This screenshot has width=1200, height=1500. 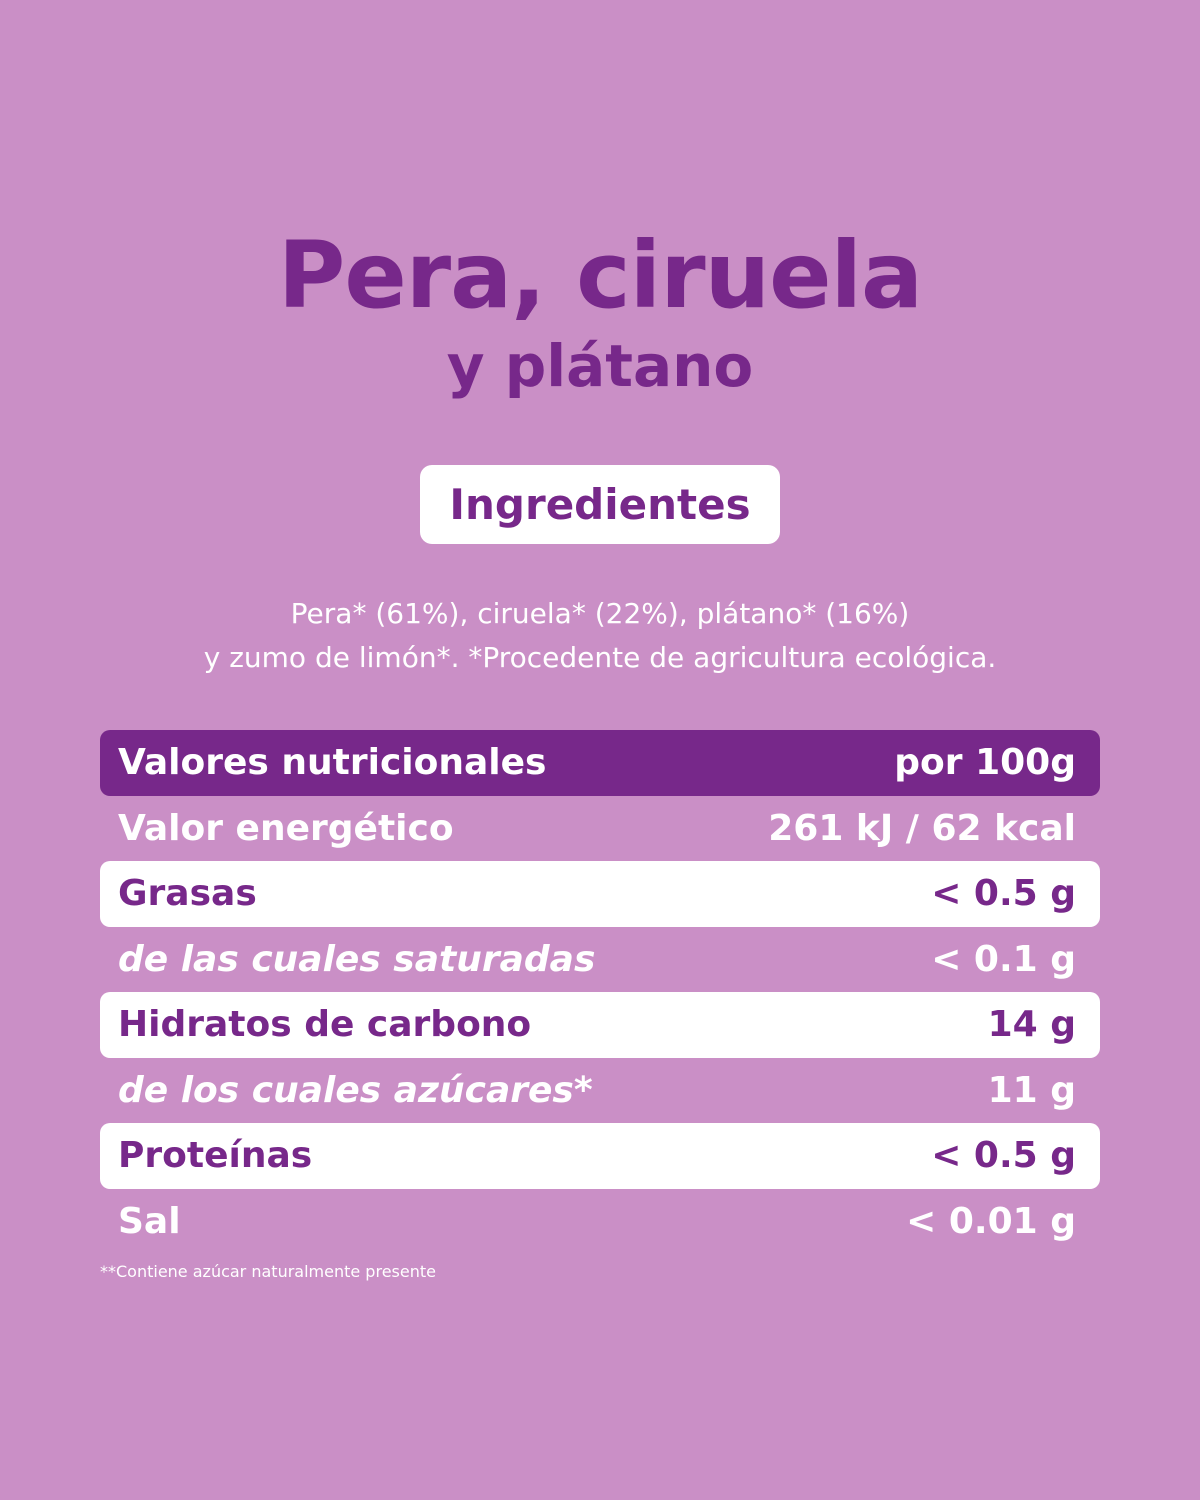 I want to click on nutrient-name: Grasas, so click(x=187, y=894).